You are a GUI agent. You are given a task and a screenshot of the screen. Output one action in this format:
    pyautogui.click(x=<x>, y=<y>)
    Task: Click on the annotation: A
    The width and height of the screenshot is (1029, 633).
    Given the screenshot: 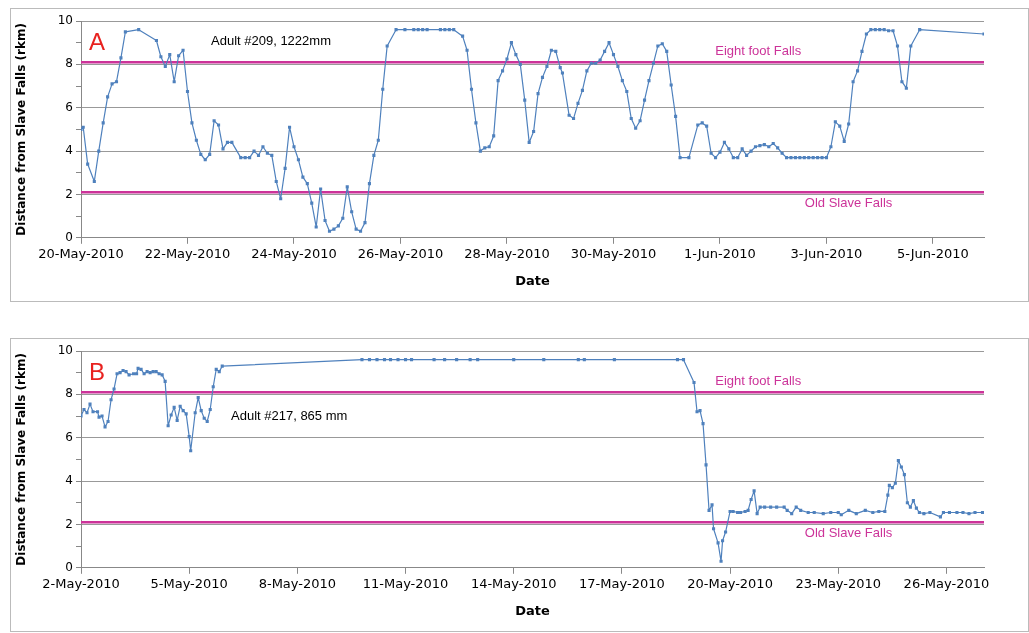 What is the action you would take?
    pyautogui.click(x=97, y=41)
    